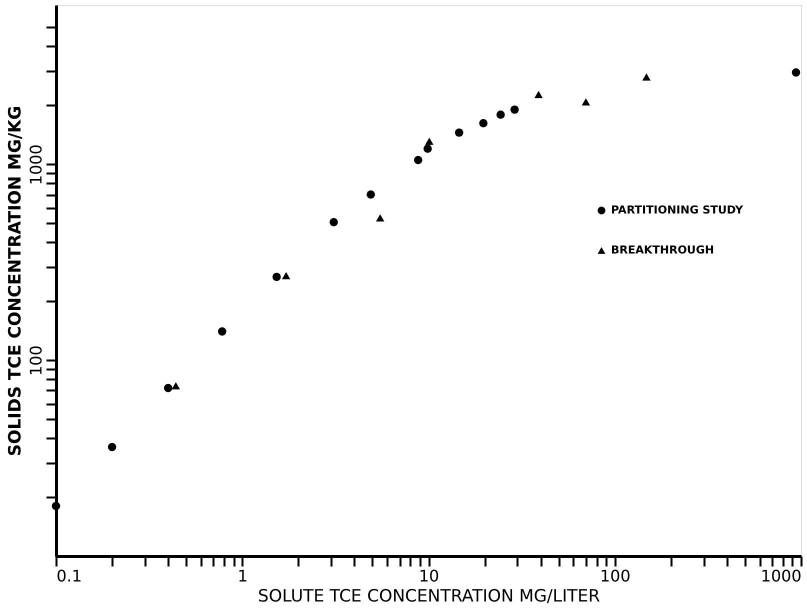 Image resolution: width=807 pixels, height=609 pixels. What do you see at coordinates (429, 576) in the screenshot?
I see `x-tick-label: 10` at bounding box center [429, 576].